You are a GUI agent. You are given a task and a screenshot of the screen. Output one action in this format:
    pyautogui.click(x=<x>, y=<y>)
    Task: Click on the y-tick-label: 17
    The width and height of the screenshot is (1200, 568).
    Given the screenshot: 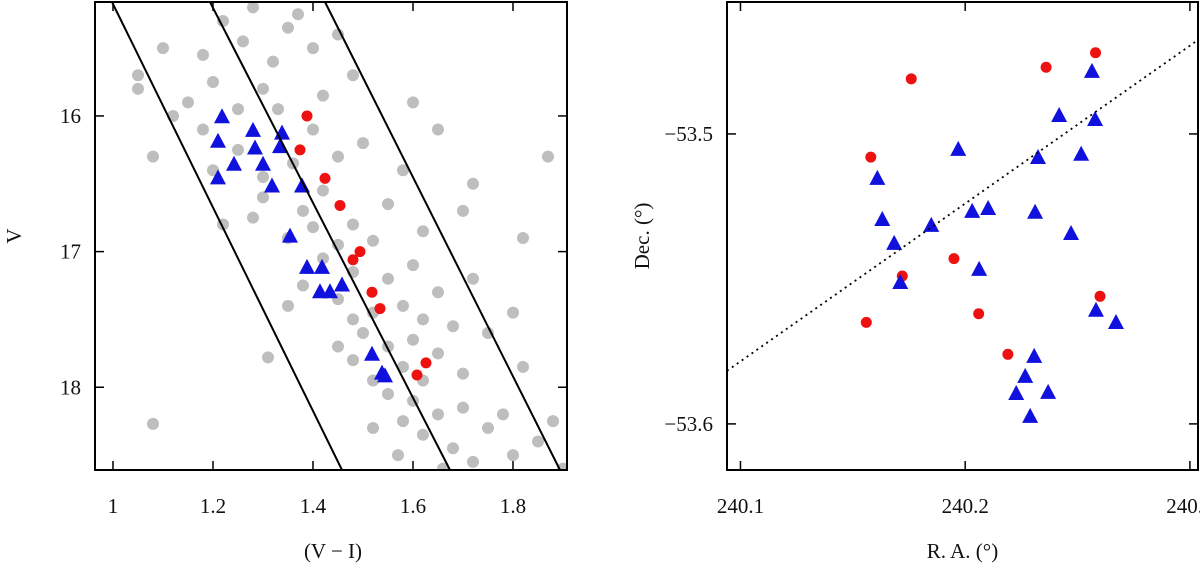 What is the action you would take?
    pyautogui.click(x=70, y=252)
    